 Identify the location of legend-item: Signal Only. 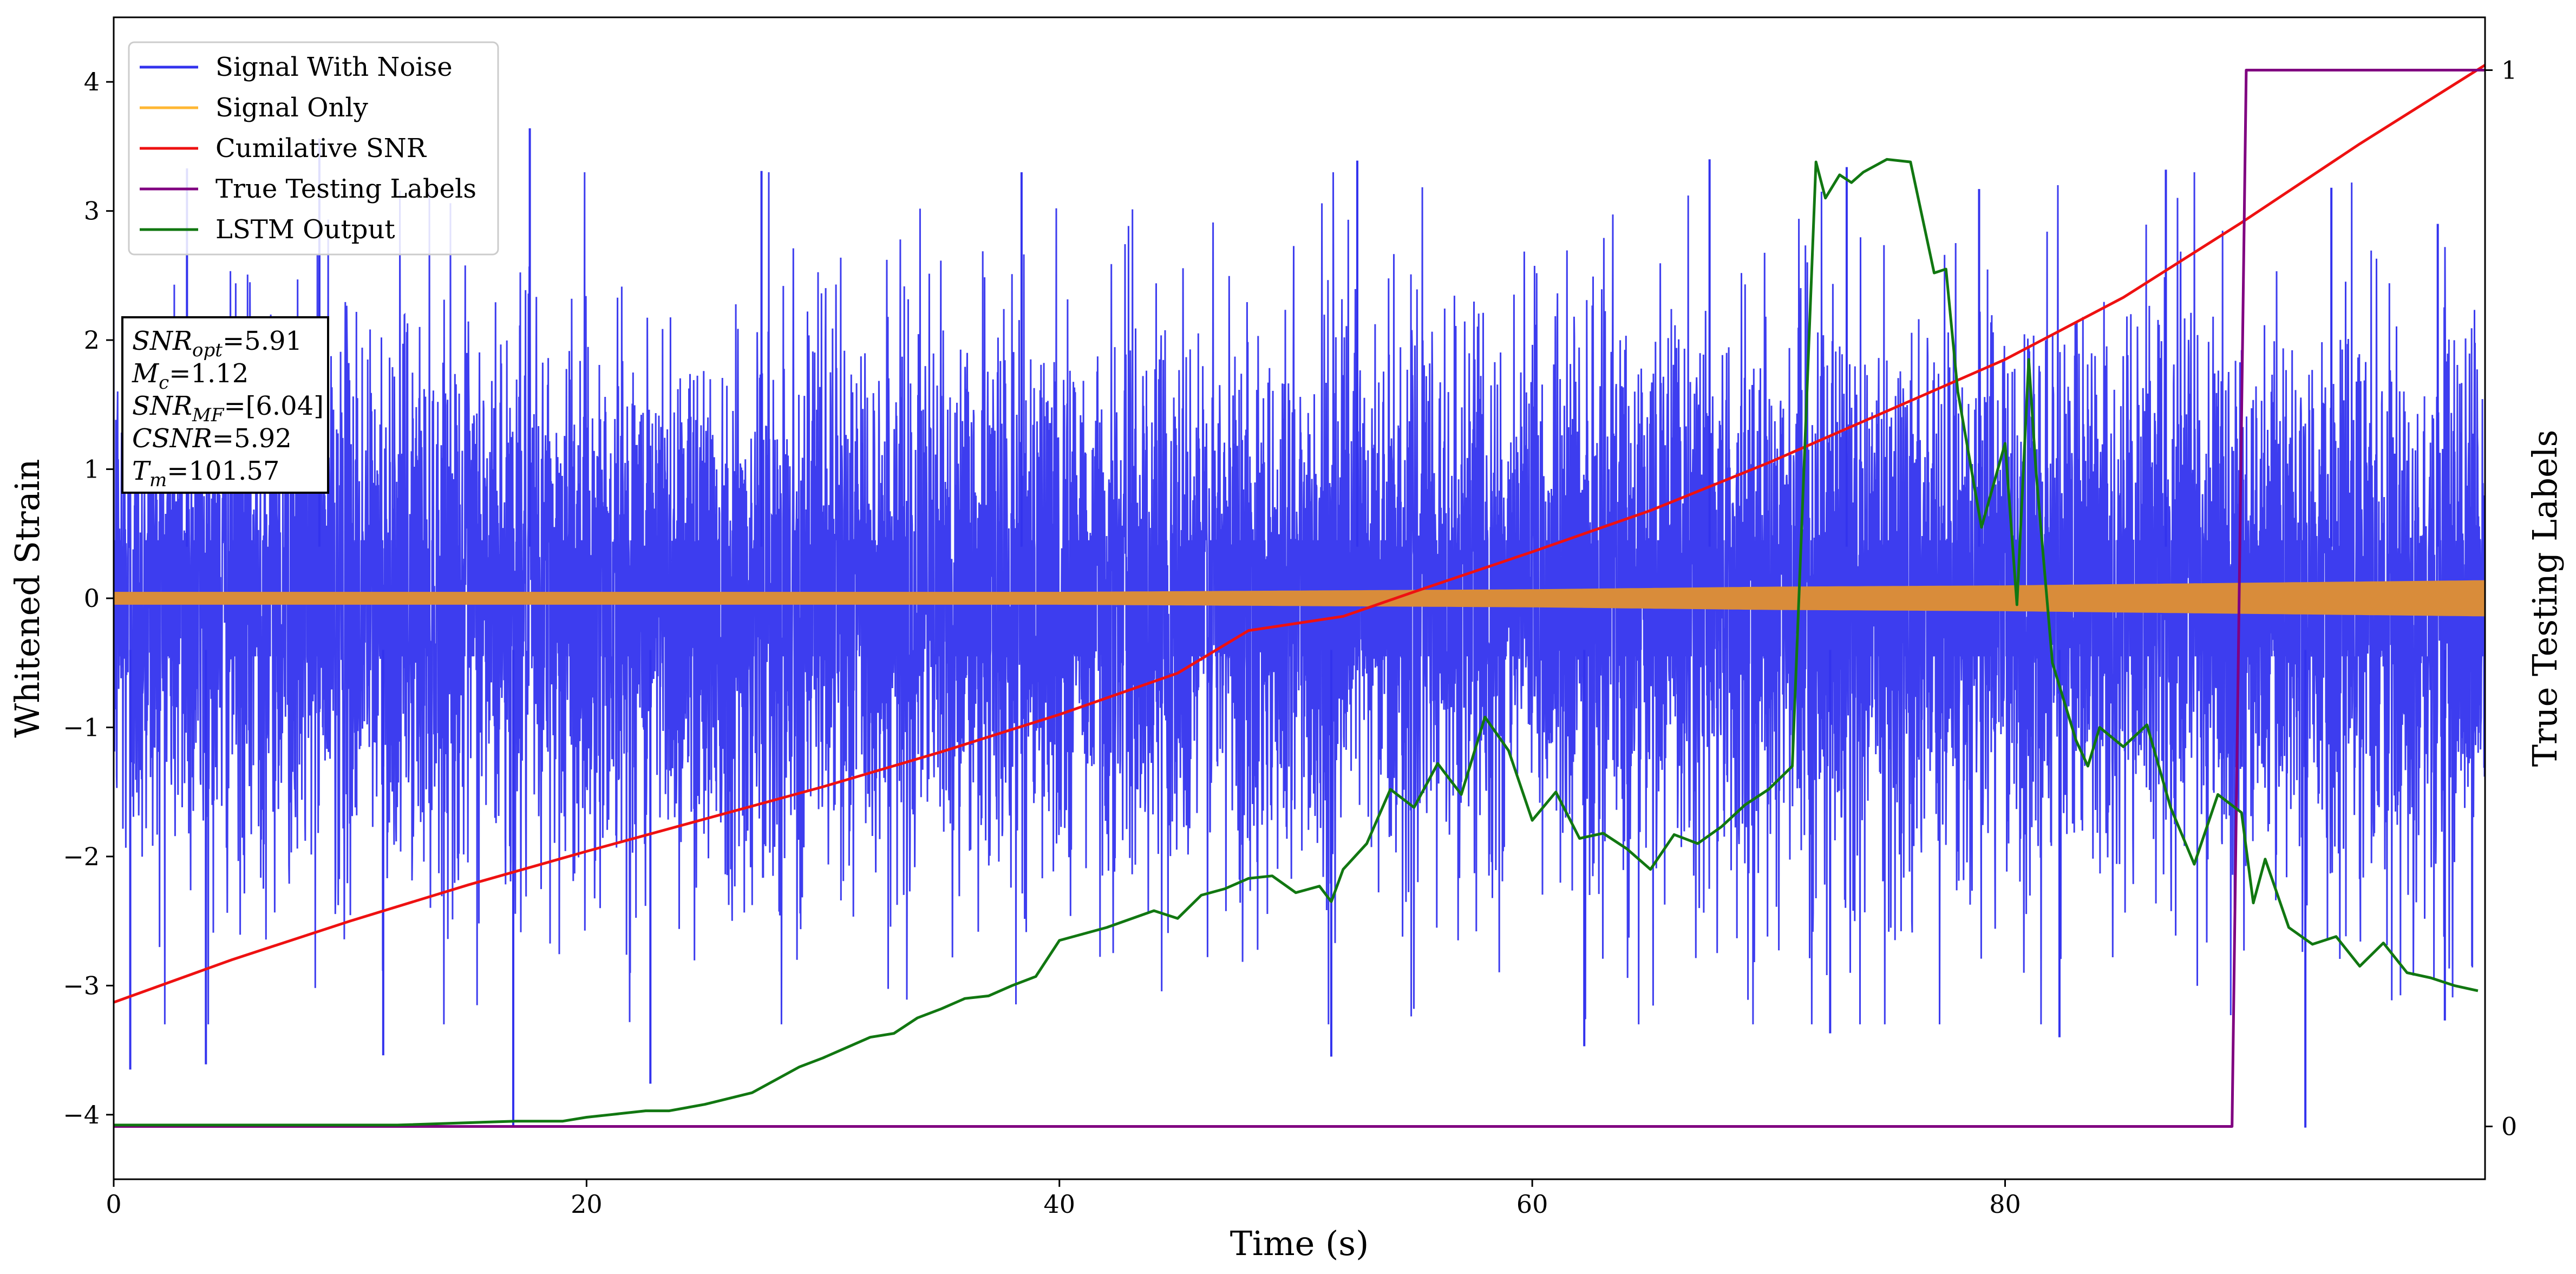
(254, 108).